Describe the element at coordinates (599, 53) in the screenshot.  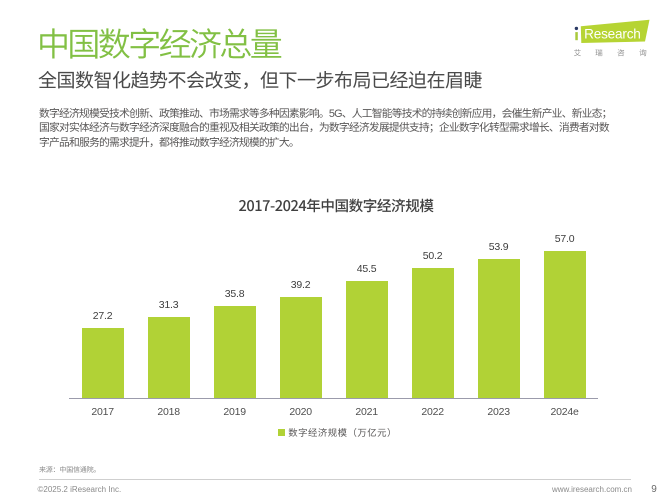
I see `svg-text: 瑞` at that location.